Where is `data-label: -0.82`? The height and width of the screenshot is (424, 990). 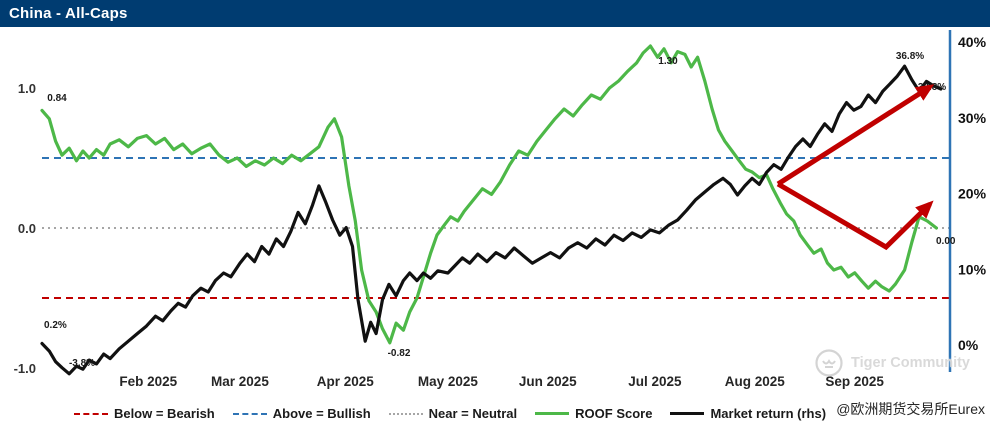
data-label: -0.82 is located at coordinates (399, 353).